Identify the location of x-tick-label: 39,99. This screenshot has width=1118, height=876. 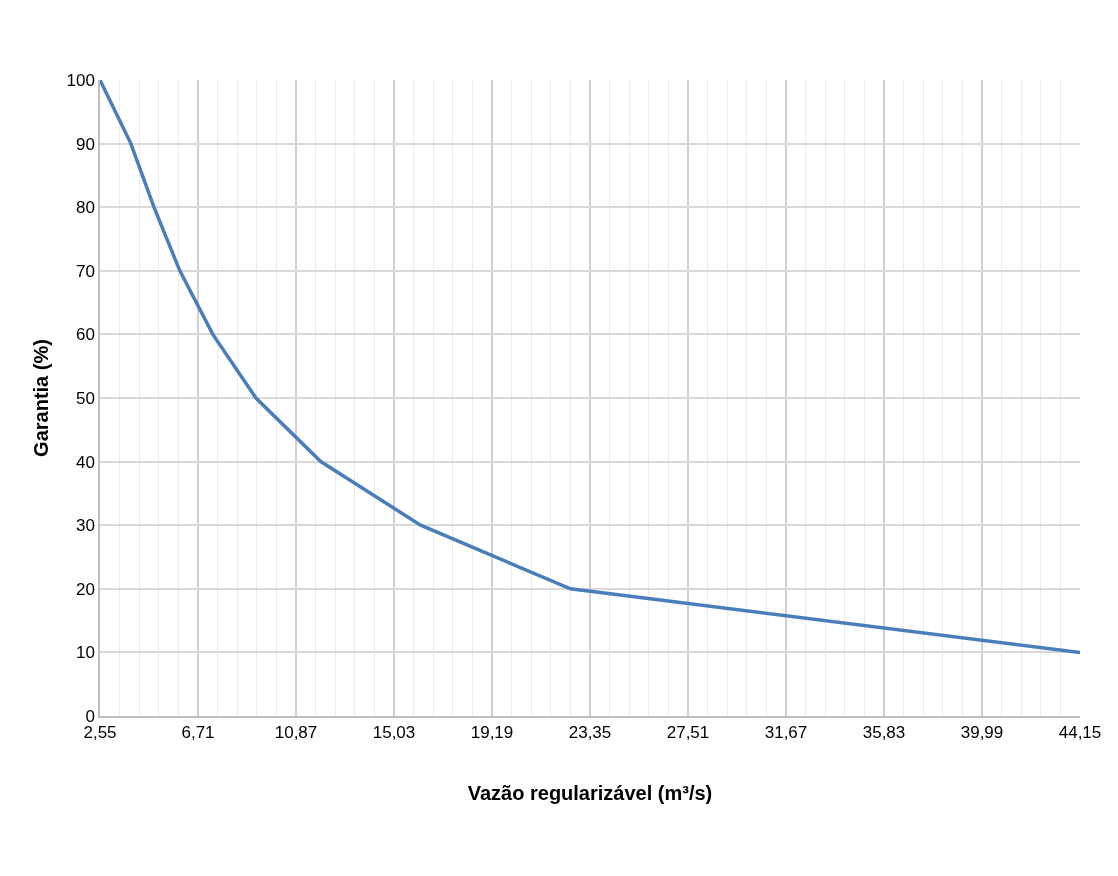
(982, 733).